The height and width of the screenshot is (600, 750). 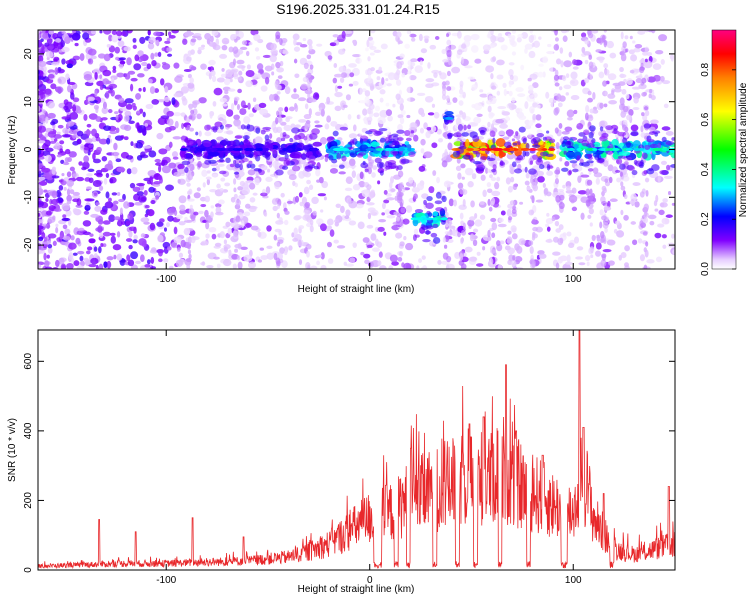 I want to click on snr-y-tick-label: 200, so click(x=28, y=500).